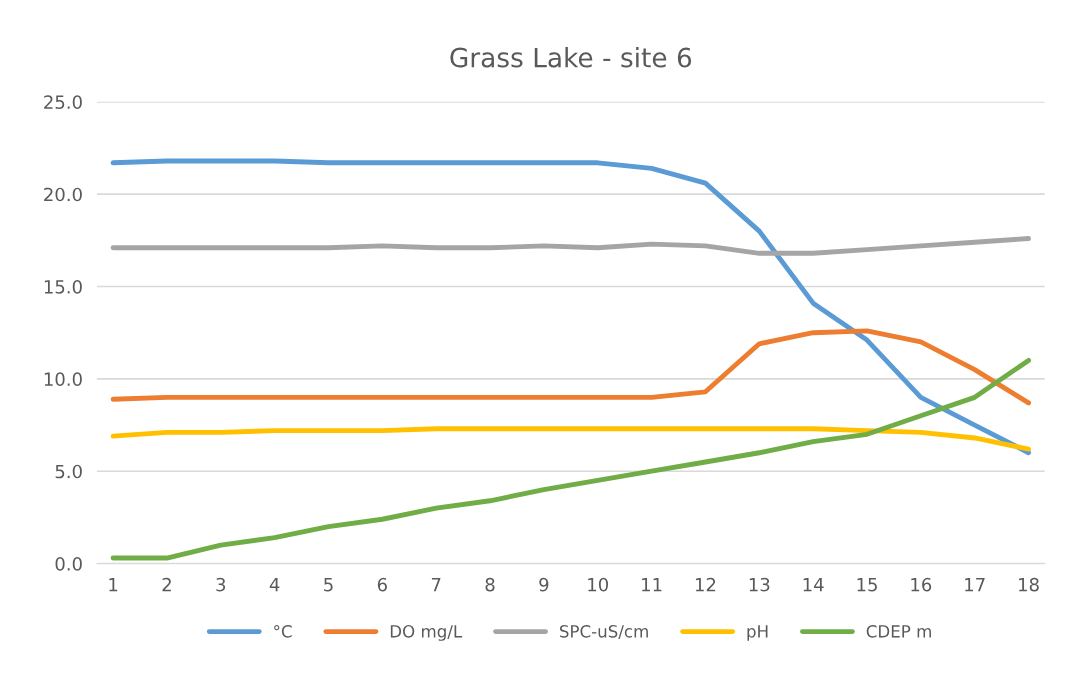 The image size is (1077, 679). What do you see at coordinates (490, 584) in the screenshot?
I see `x-tick-label: 8` at bounding box center [490, 584].